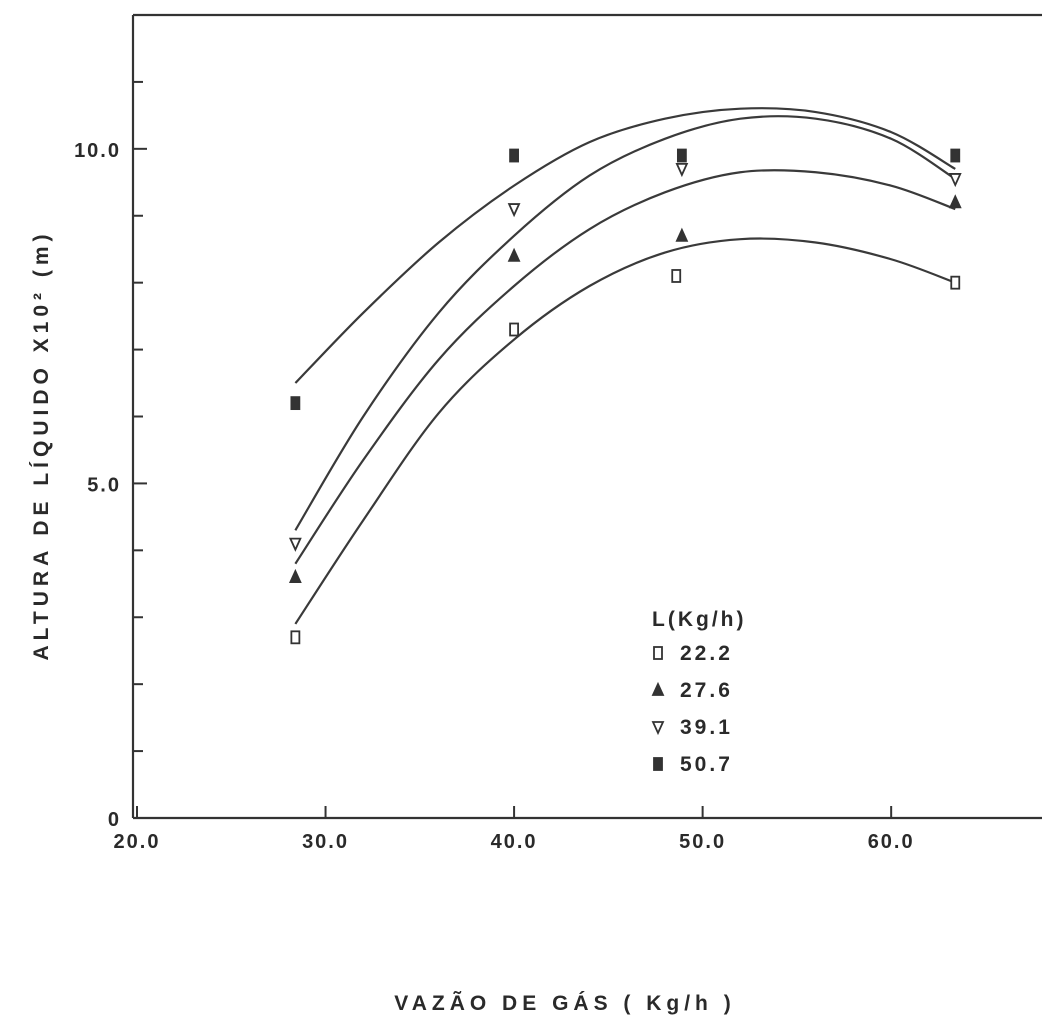 This screenshot has width=1042, height=1033. Describe the element at coordinates (706, 690) in the screenshot. I see `legend-label-27-6: 27.6` at that location.